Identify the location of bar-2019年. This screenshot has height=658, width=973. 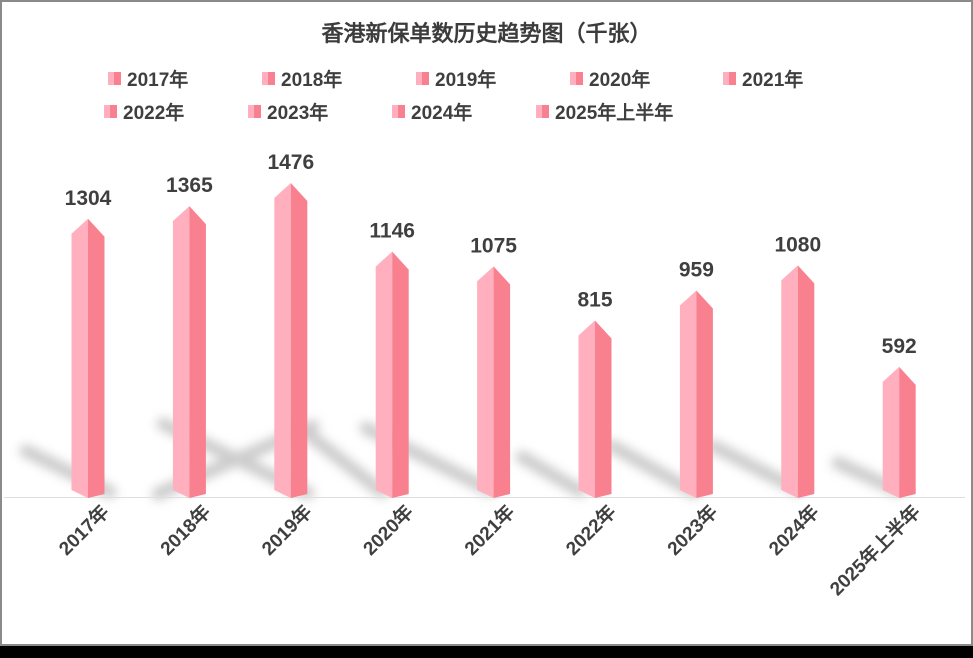
(291, 340).